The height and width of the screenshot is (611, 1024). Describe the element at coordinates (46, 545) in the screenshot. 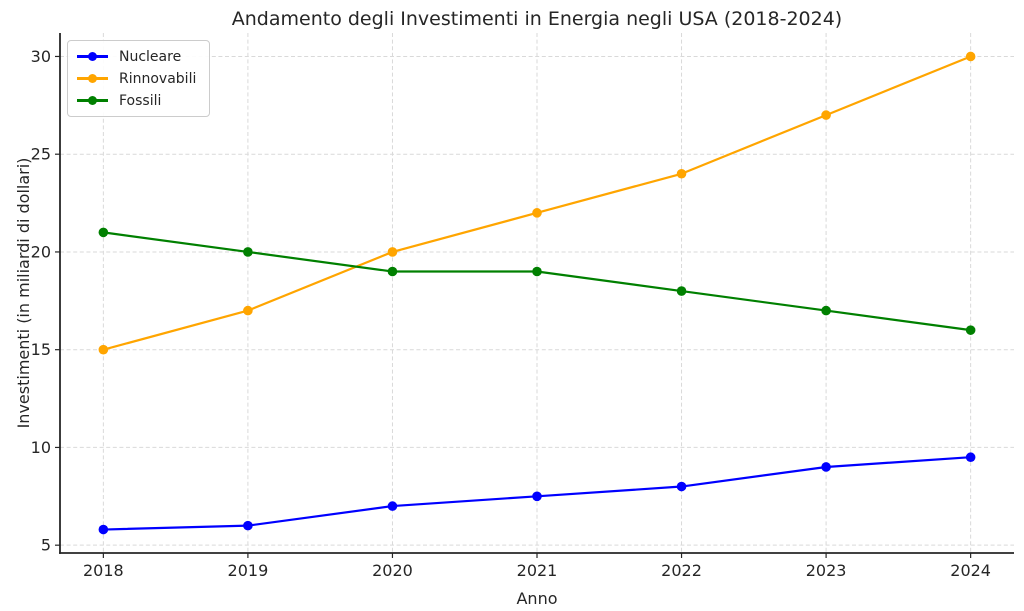

I see `y-tick-label: 5` at that location.